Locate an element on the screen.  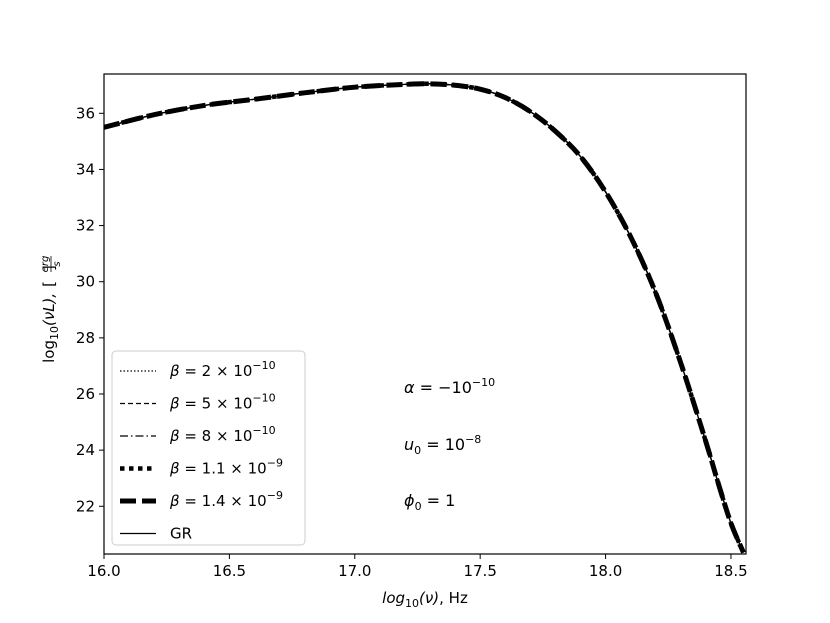
y-axis-ticks: 22 24 26 28 30 32 34 36 is located at coordinates (90, 309).